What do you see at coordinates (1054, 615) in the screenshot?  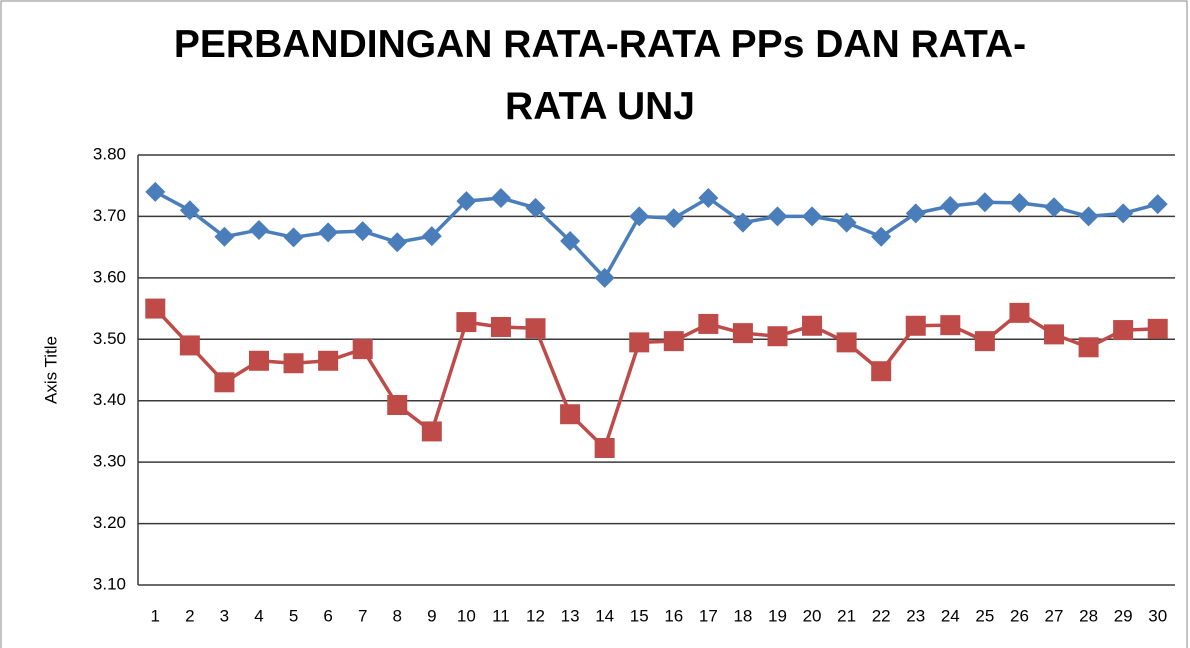 I see `x-tick-label: 27` at bounding box center [1054, 615].